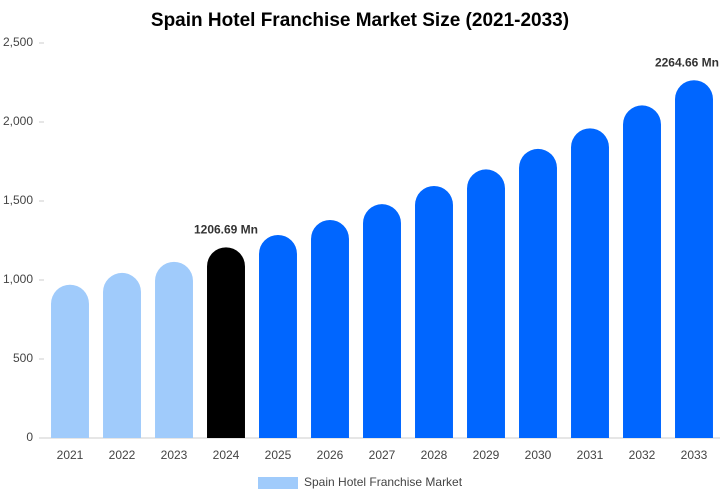 The width and height of the screenshot is (720, 500). What do you see at coordinates (226, 230) in the screenshot?
I see `value-label: 1206.69 Mn` at bounding box center [226, 230].